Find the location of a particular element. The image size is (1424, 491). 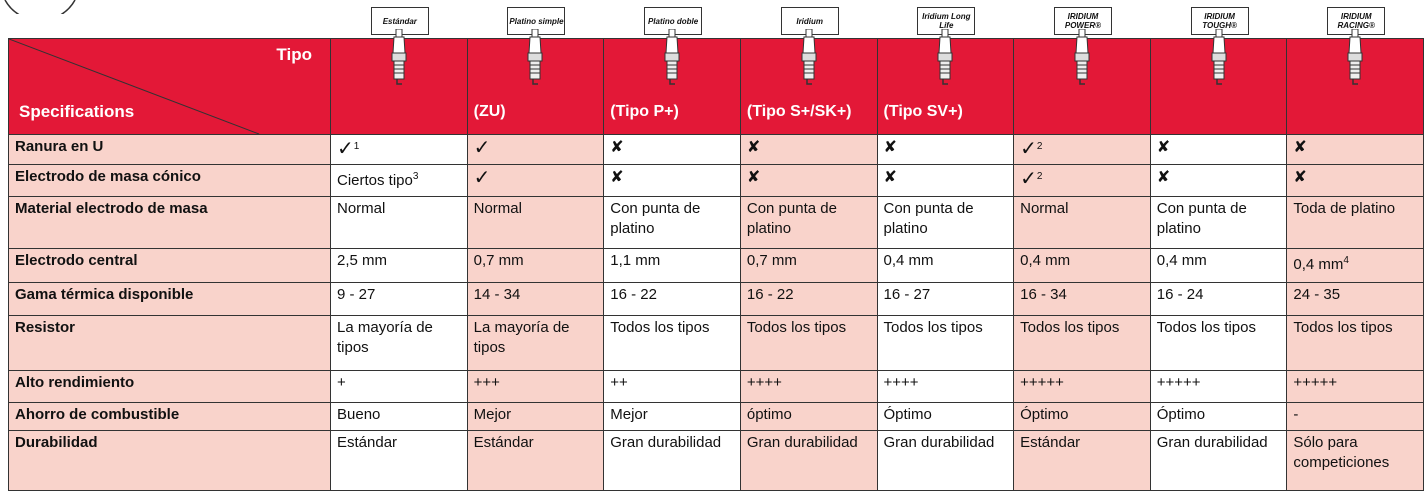

column-header: IRIDIUM TOUGH® is located at coordinates (1218, 71).